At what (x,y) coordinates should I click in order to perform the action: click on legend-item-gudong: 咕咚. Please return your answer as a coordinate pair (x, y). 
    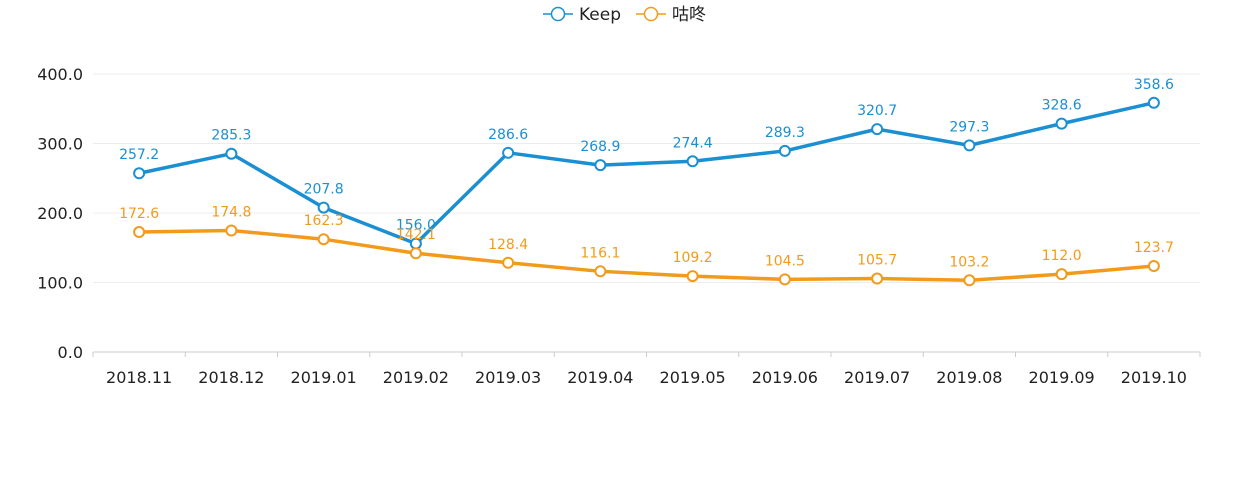
    Looking at the image, I should click on (671, 15).